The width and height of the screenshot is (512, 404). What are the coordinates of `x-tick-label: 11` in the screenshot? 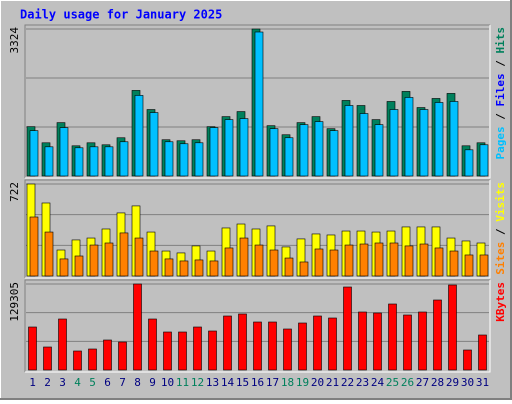 It's located at (182, 382).